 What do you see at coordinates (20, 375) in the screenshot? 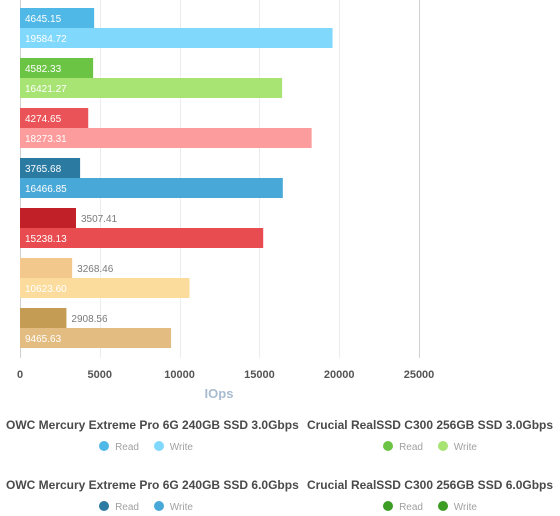
I see `x-tick-label: 0` at bounding box center [20, 375].